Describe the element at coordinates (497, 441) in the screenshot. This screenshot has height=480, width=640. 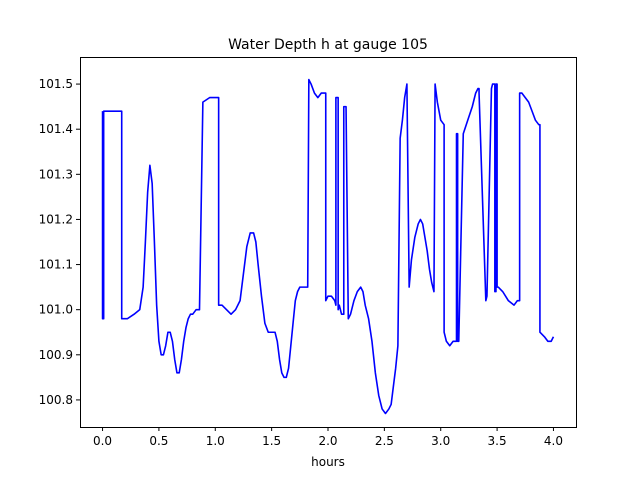
I see `x-tick-label: 3.5` at that location.